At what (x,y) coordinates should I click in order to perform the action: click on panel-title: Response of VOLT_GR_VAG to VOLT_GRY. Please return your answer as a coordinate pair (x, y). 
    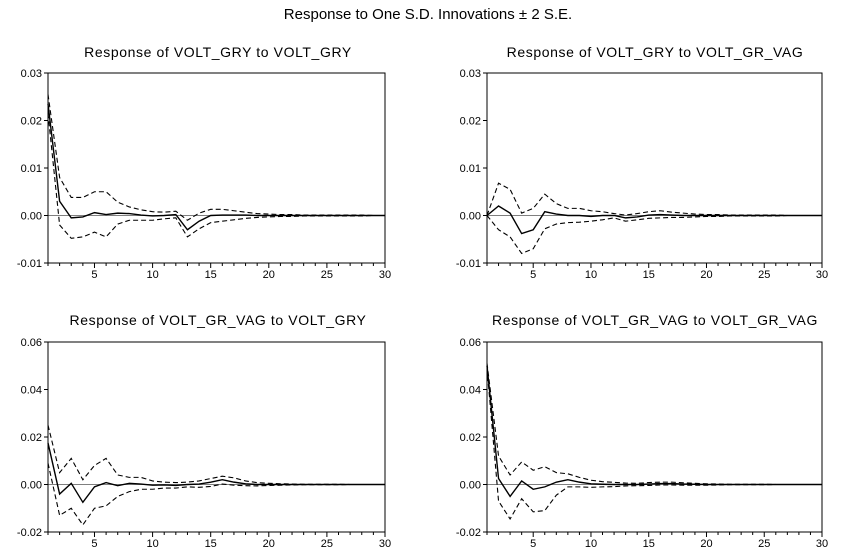
    Looking at the image, I should click on (218, 320).